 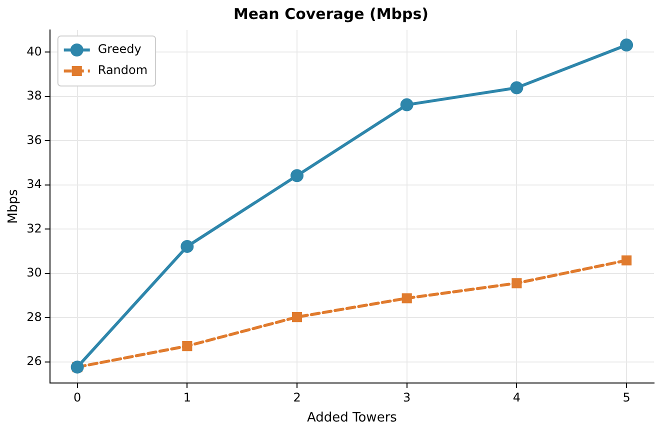 What do you see at coordinates (34, 184) in the screenshot?
I see `y-tick-label: 34` at bounding box center [34, 184].